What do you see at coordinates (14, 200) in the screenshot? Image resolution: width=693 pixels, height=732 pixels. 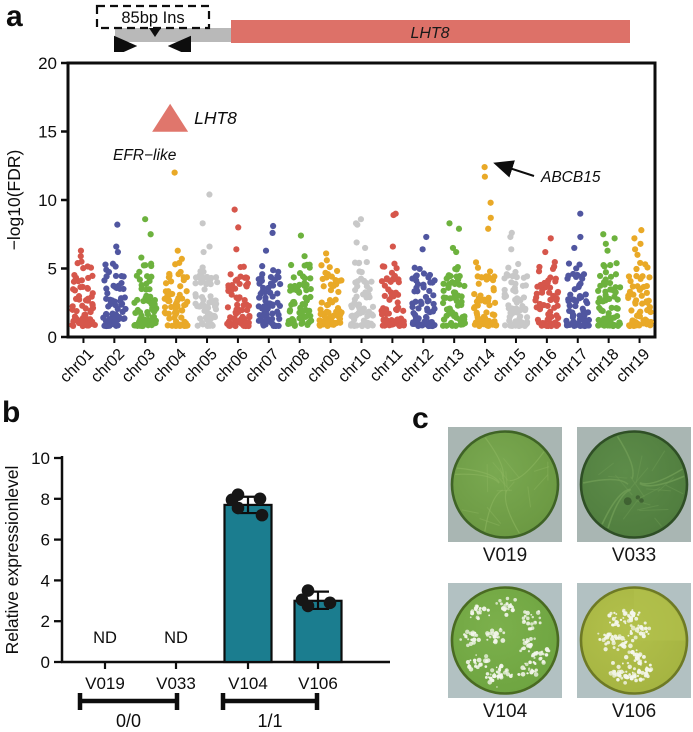 I see `manhattan-y-axis-label: −log10(FDR)` at bounding box center [14, 200].